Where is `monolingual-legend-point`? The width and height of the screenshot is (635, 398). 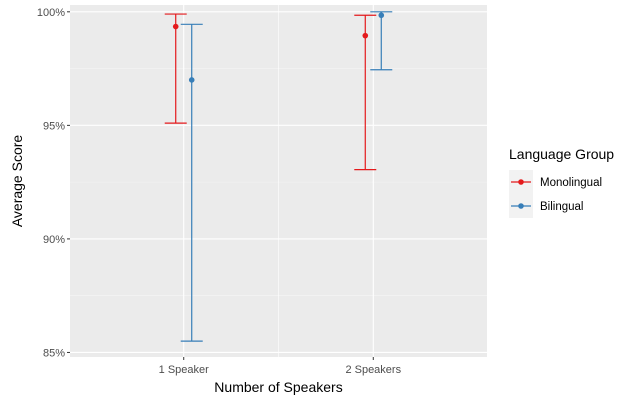
monolingual-legend-point is located at coordinates (521, 182).